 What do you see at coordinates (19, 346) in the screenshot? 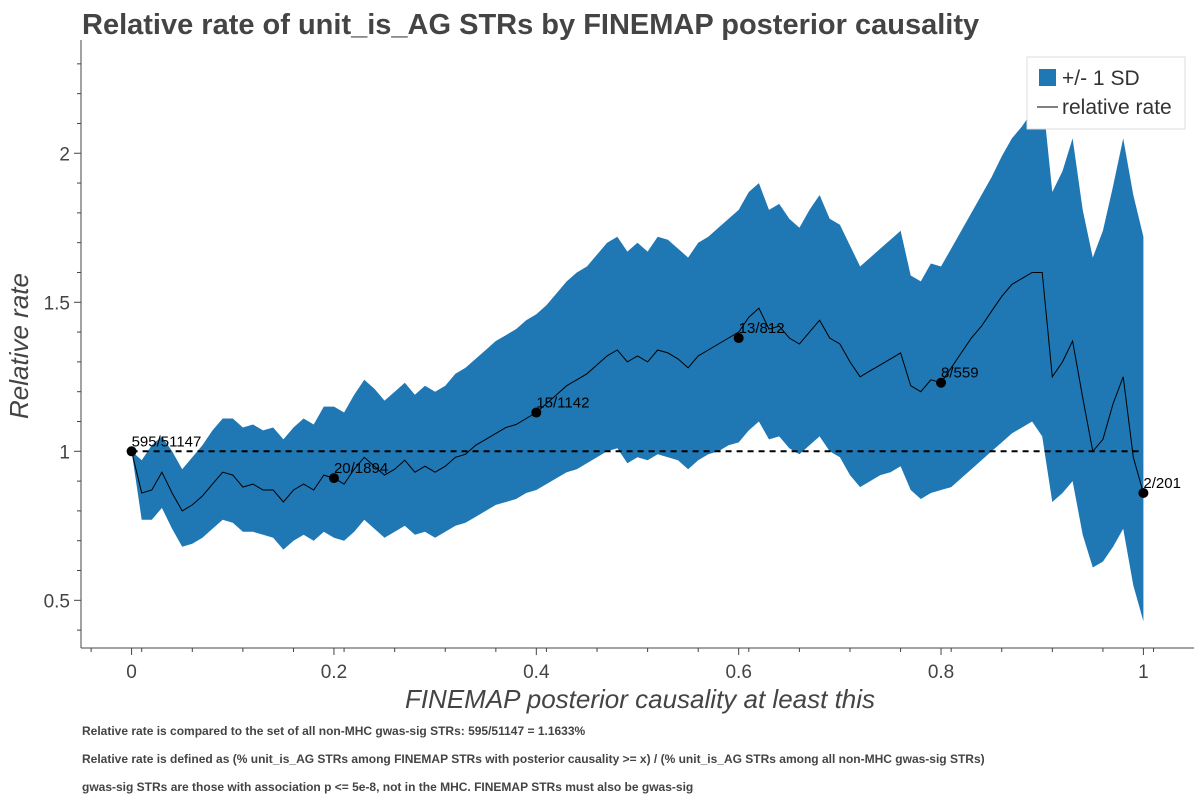
I see `y-axis-label: Relative rate` at bounding box center [19, 346].